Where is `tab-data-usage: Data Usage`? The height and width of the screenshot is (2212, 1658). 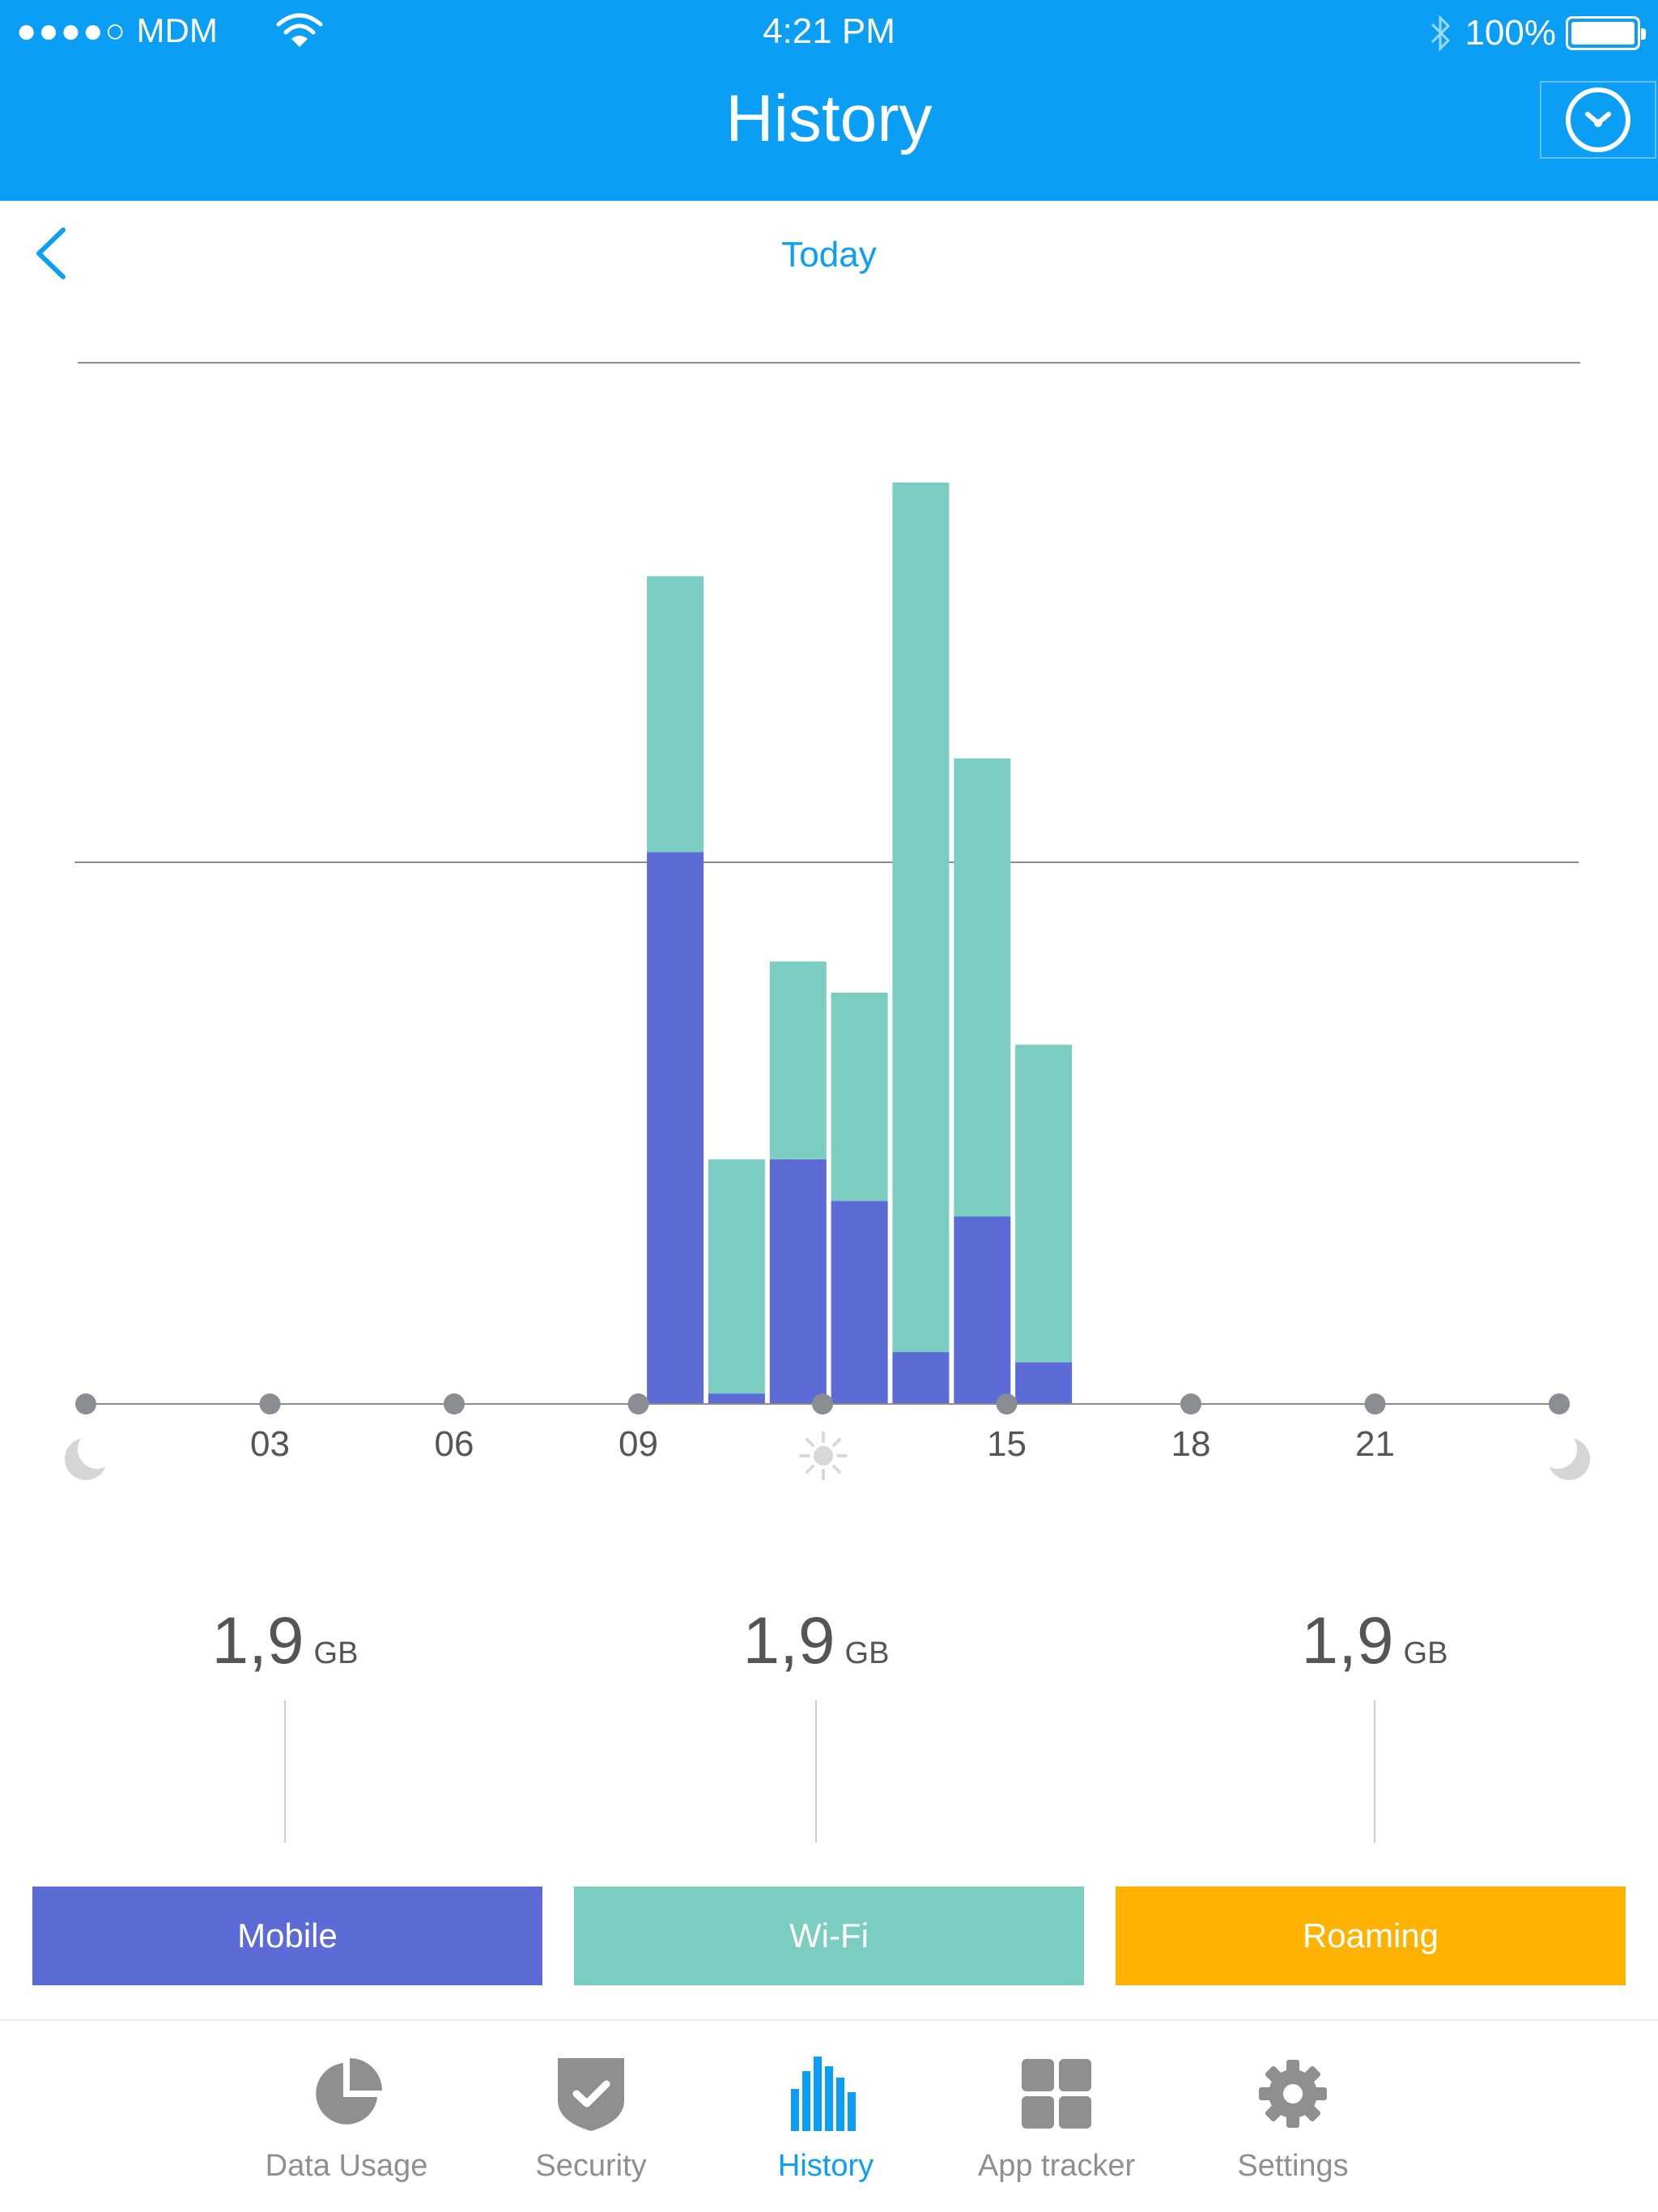 tab-data-usage: Data Usage is located at coordinates (346, 2118).